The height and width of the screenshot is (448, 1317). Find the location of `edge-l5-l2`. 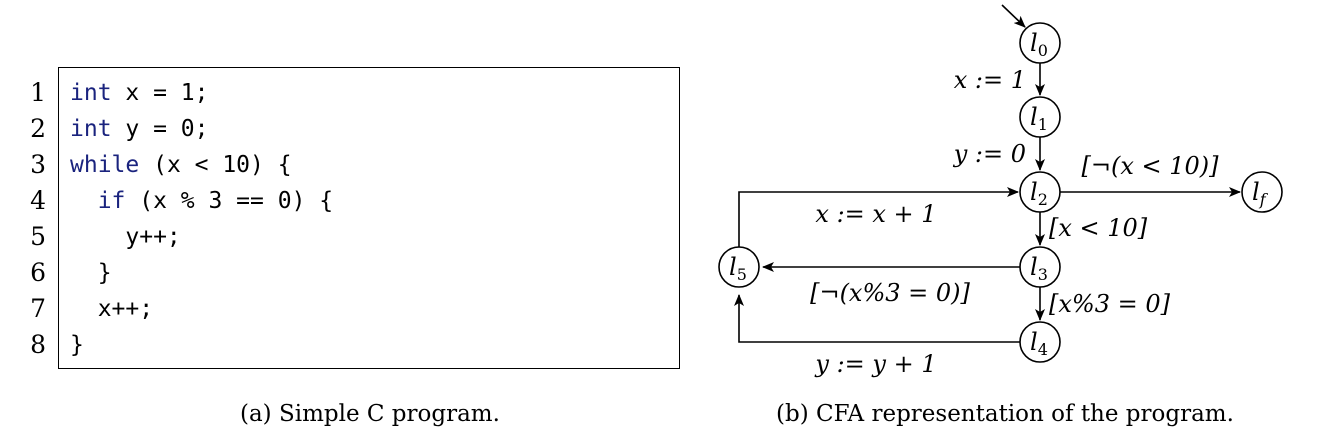

edge-l5-l2 is located at coordinates (878, 217).